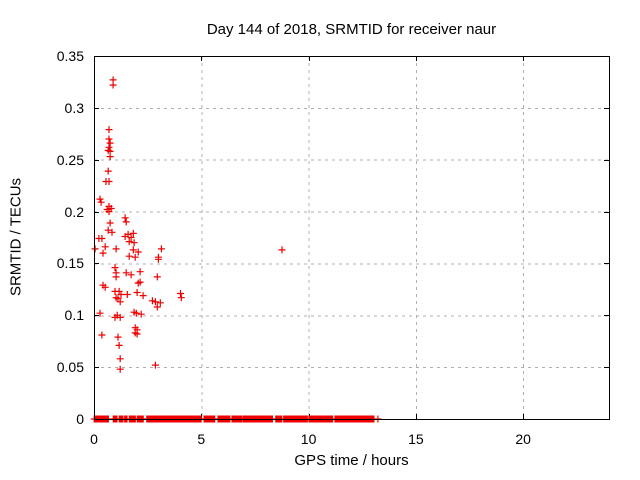 This screenshot has width=640, height=480. What do you see at coordinates (523, 439) in the screenshot?
I see `x-tick-label: 20` at bounding box center [523, 439].